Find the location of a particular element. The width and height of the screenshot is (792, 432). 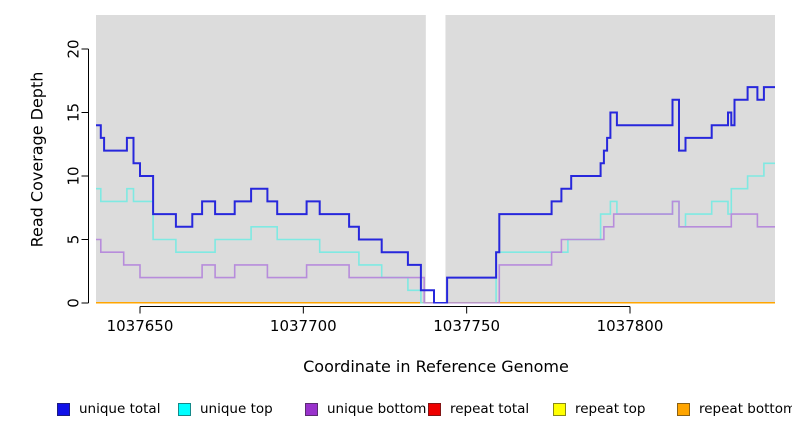

y-tick-label: 0 is located at coordinates (74, 303).